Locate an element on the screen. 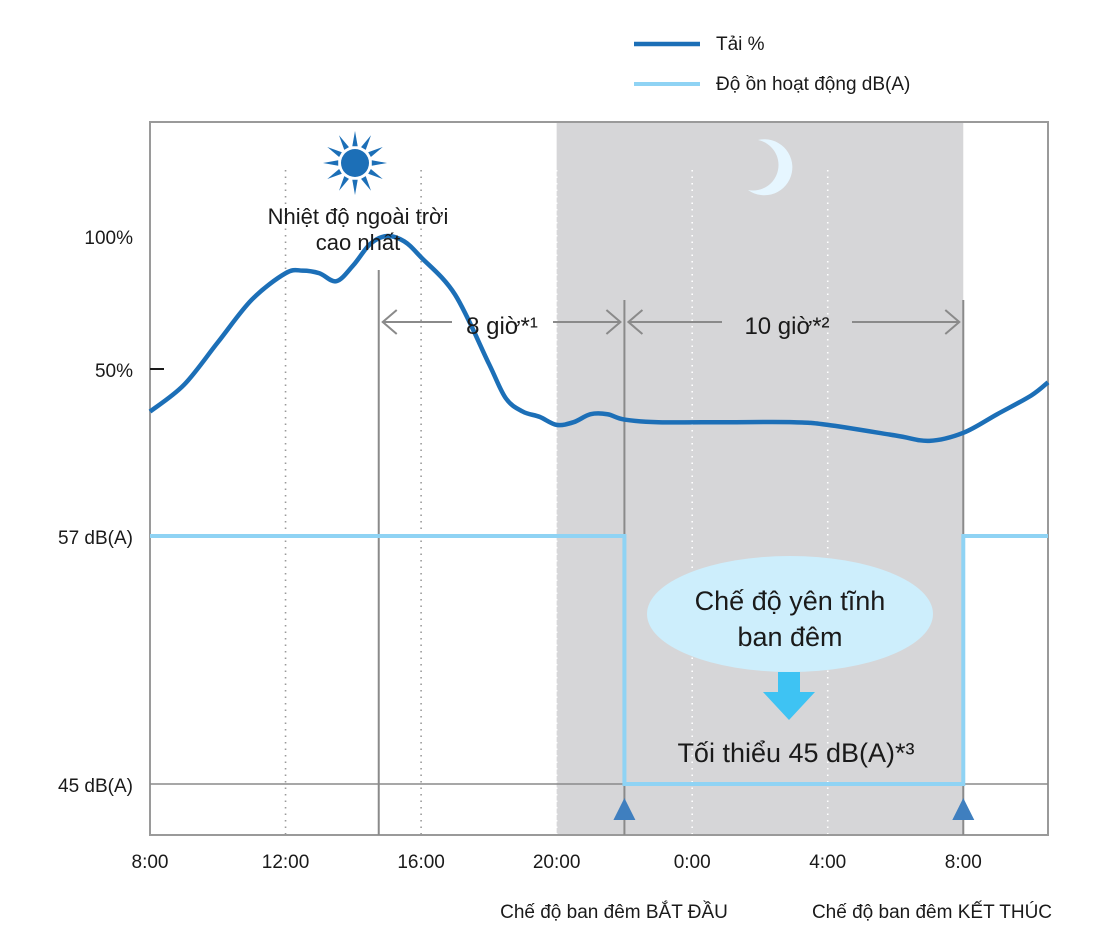  x-tick-label-3: 20:00 is located at coordinates (557, 862).